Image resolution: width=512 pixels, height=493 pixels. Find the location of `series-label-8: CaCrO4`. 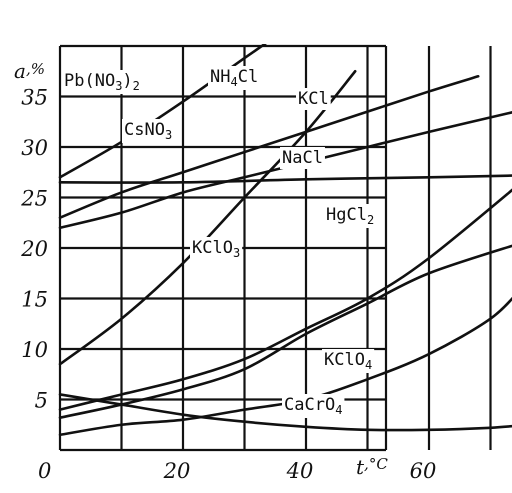

series-label-8: CaCrO4 is located at coordinates (313, 406).